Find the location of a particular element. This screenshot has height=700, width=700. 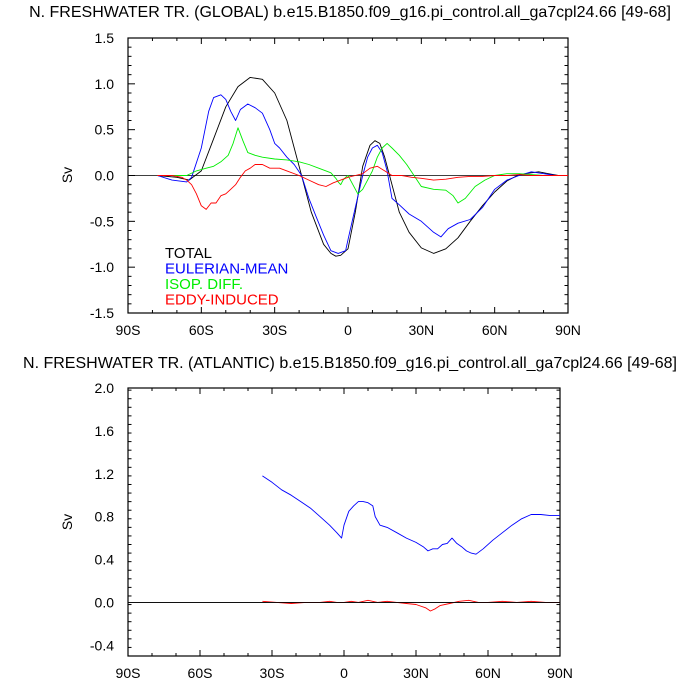

atlantic-x-tick-label: 90S is located at coordinates (128, 673).